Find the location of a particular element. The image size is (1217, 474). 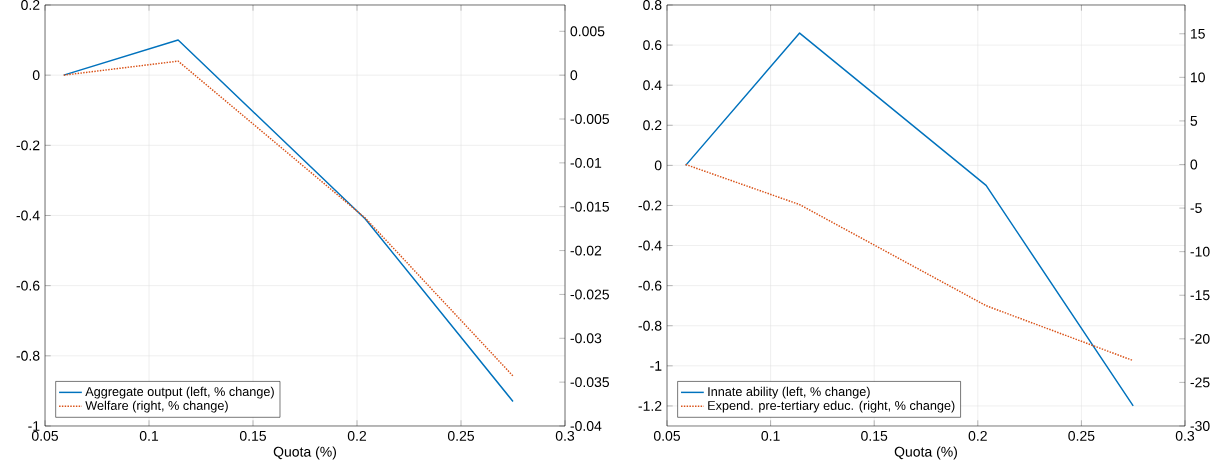

y2-tick-label: -30 is located at coordinates (1200, 426).